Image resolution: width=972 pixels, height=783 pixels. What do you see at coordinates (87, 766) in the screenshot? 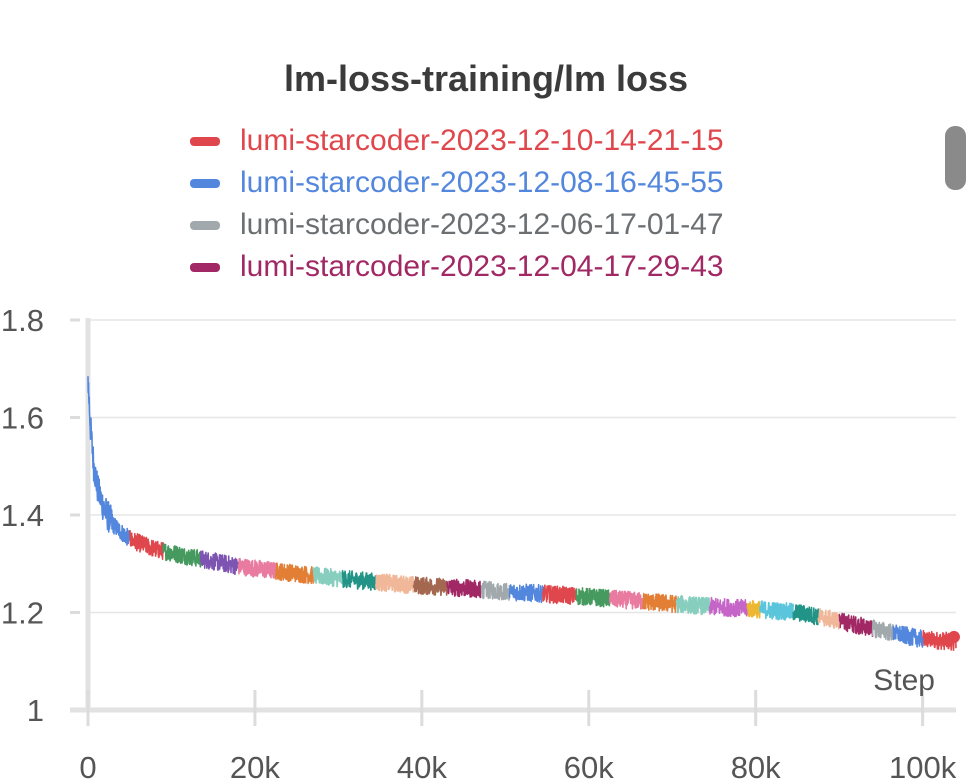
I see `x-tick-label: 0` at bounding box center [87, 766].